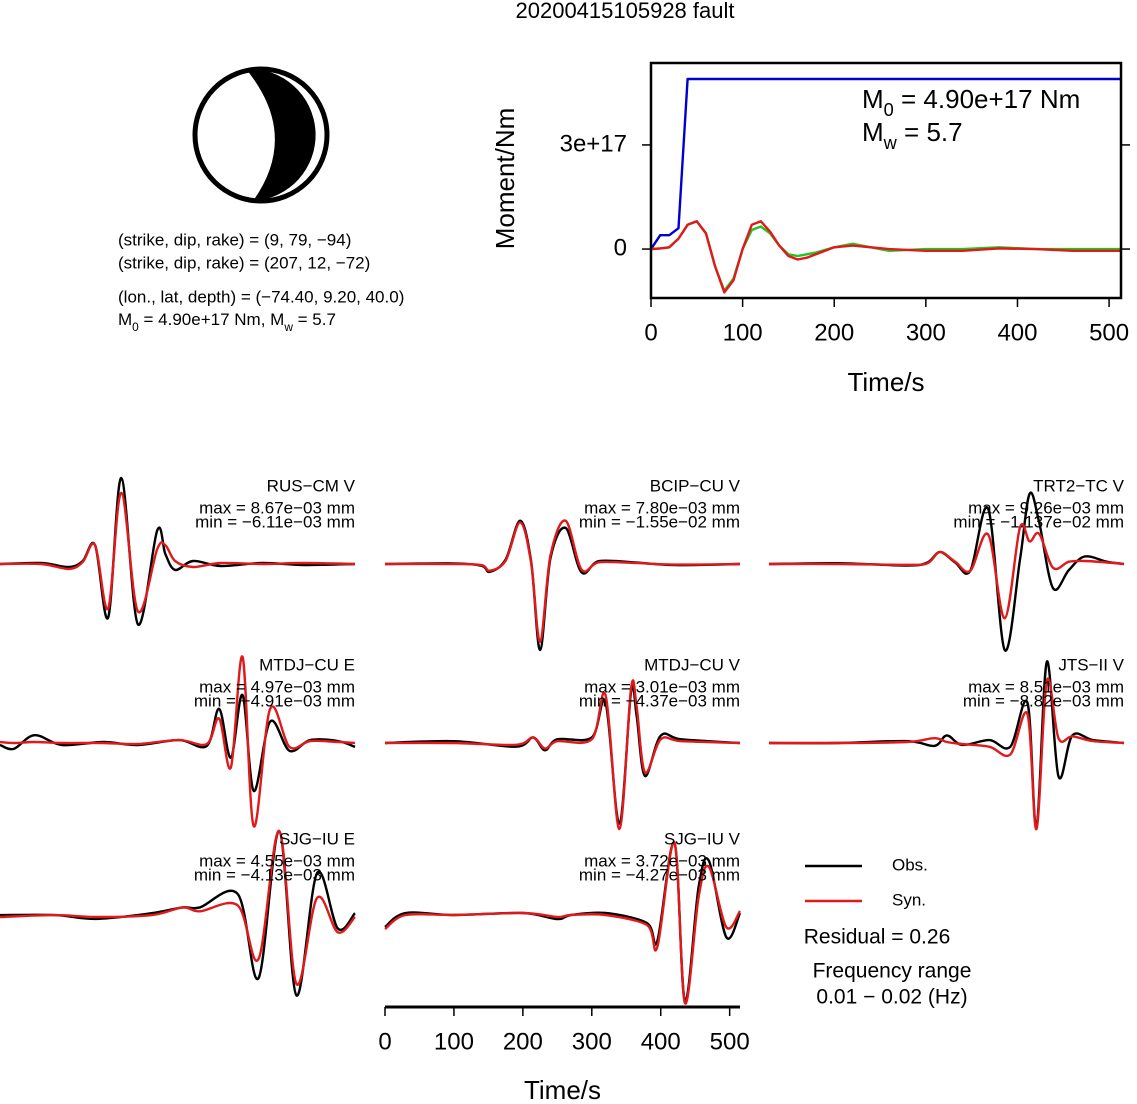 The height and width of the screenshot is (1104, 1137). What do you see at coordinates (307, 664) in the screenshot?
I see `station-label: MTDJ−CU E` at bounding box center [307, 664].